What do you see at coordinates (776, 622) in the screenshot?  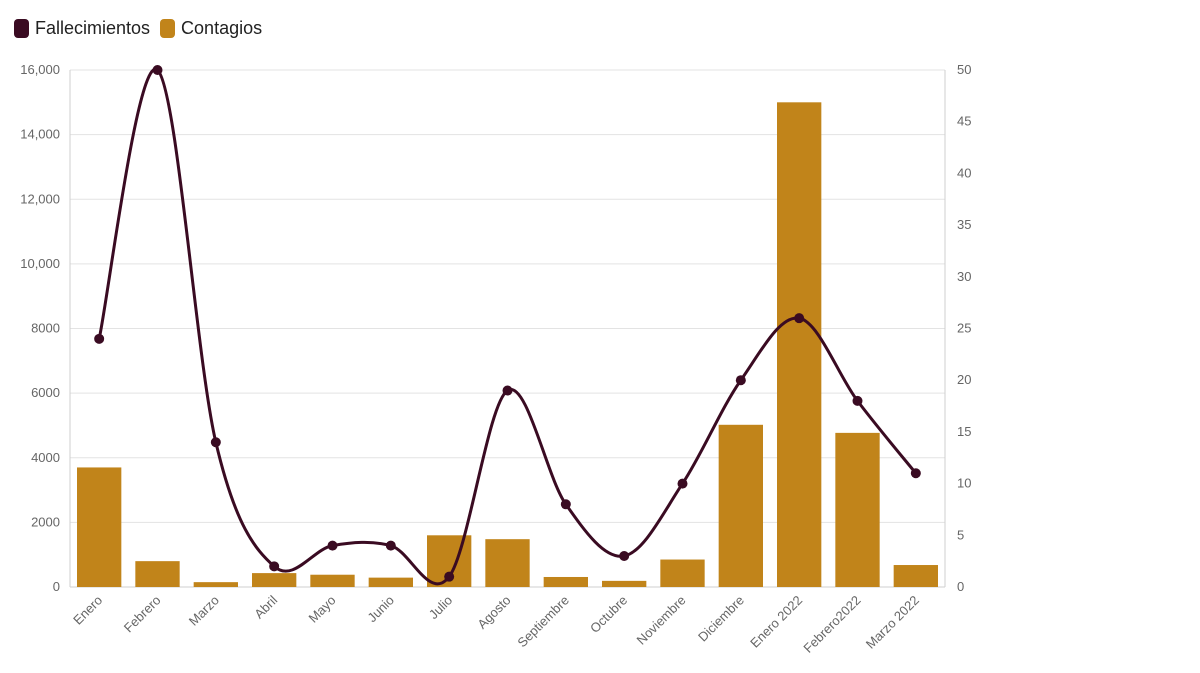 I see `x-tick-label: Enero 2022` at bounding box center [776, 622].